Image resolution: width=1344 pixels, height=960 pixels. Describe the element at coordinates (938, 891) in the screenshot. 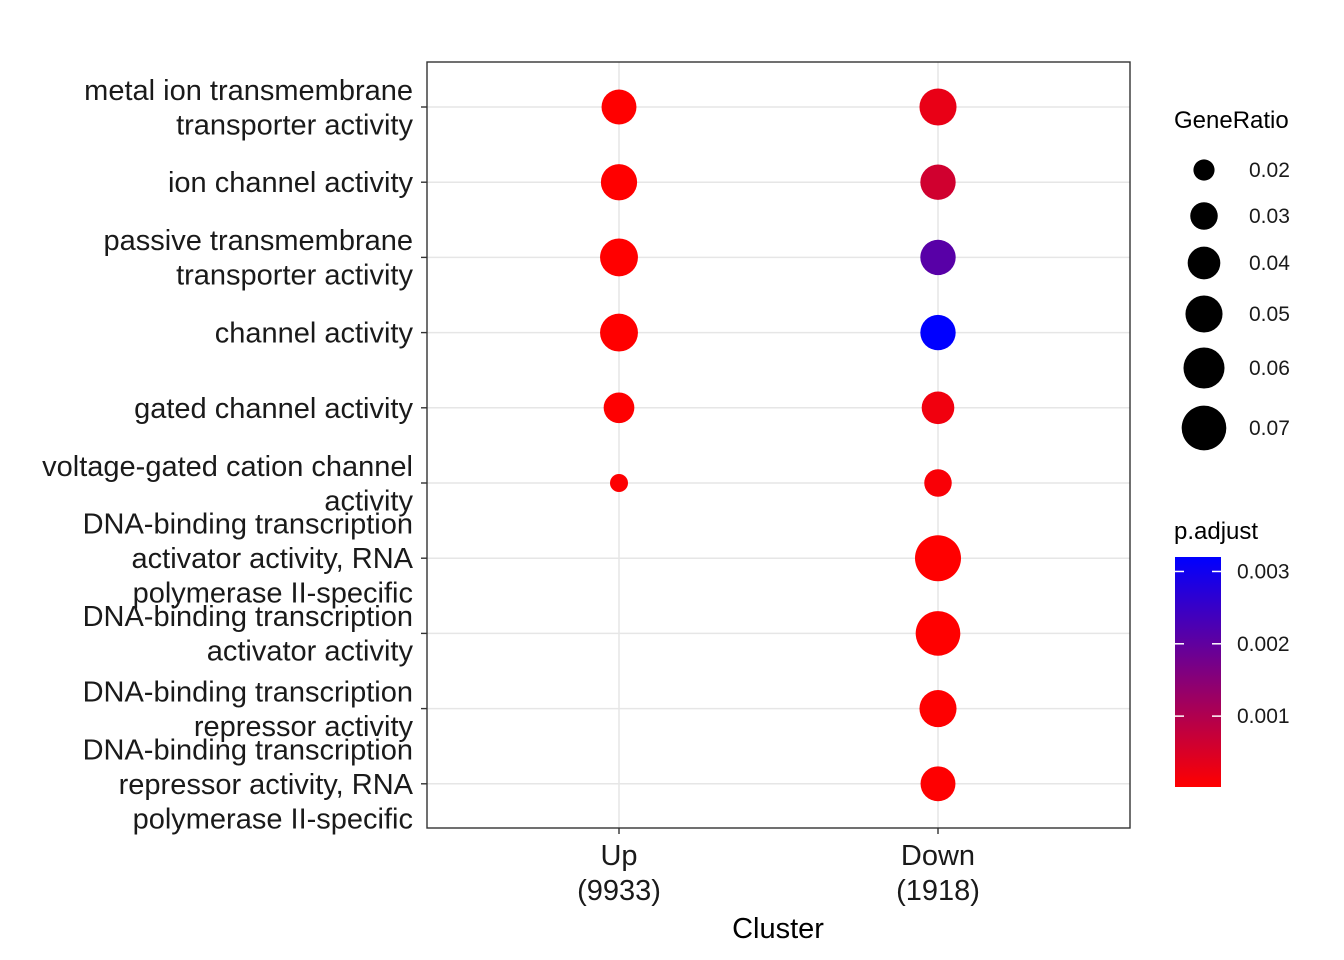

I see `x-tick-count-label: (1918)` at that location.